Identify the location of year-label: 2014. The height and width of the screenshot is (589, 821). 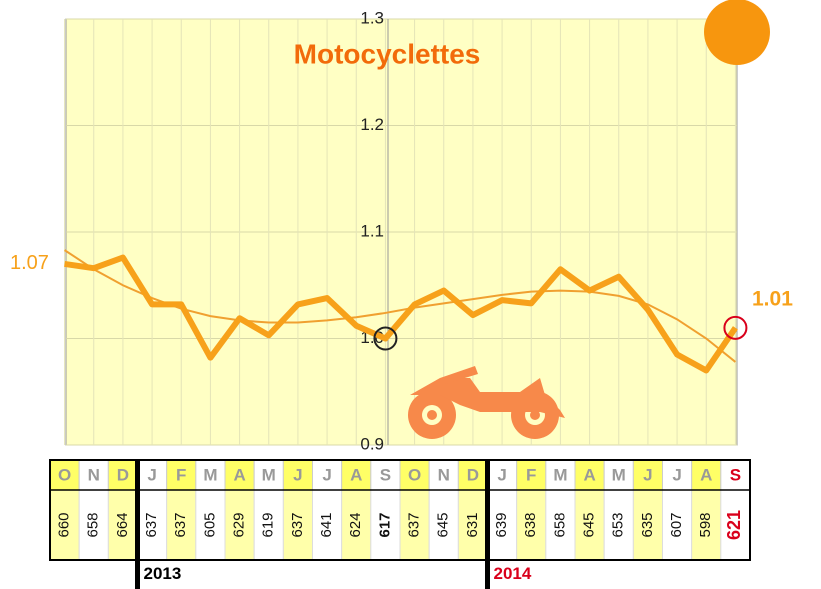
(513, 573).